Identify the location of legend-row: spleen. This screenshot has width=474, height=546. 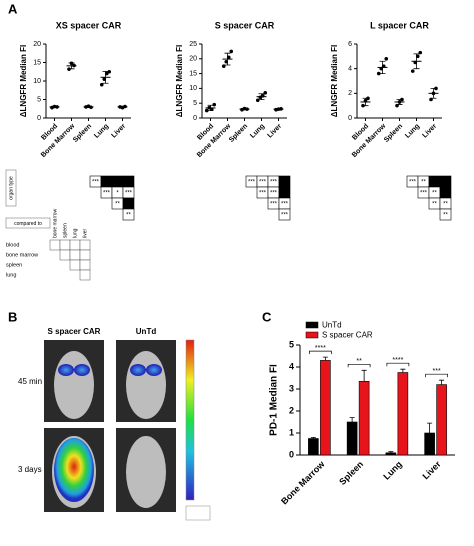
(14, 265).